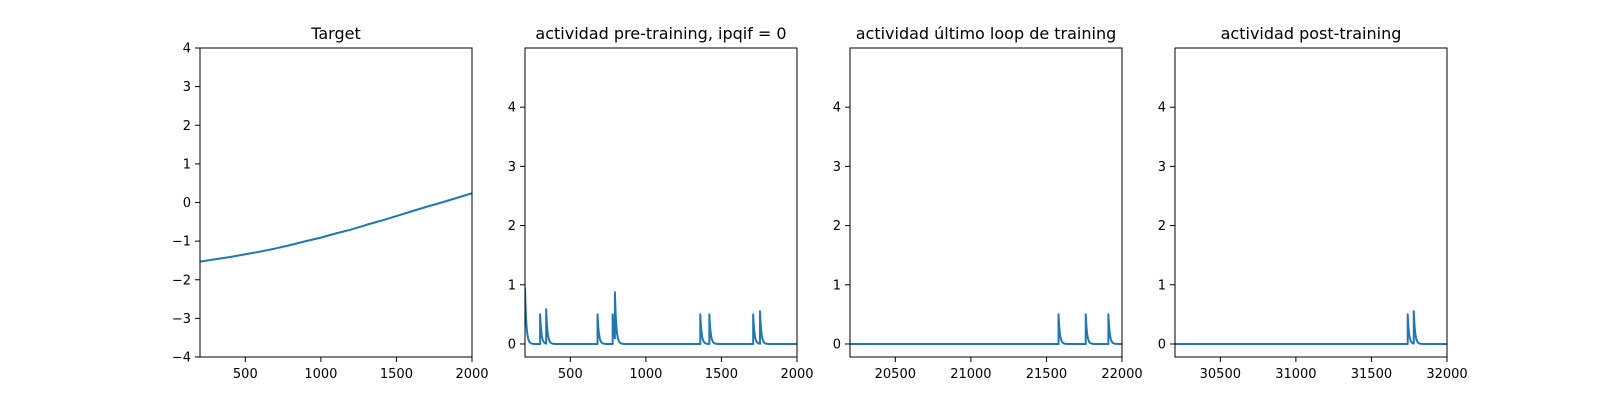  What do you see at coordinates (986, 33) in the screenshot?
I see `chart-title: actividad último loop de training` at bounding box center [986, 33].